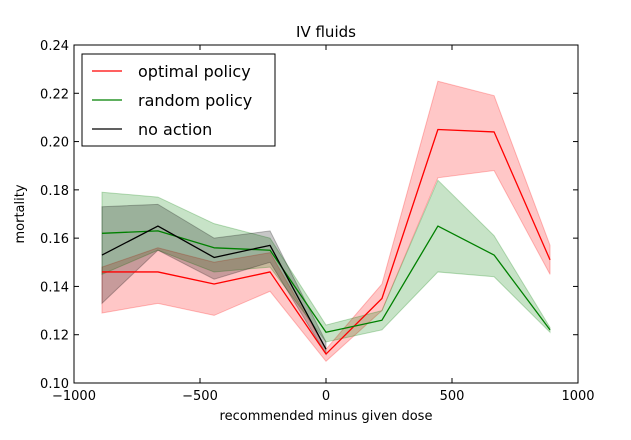 This screenshot has height=440, width=631. What do you see at coordinates (54, 191) in the screenshot?
I see `y-tick-label: 0.18` at bounding box center [54, 191].